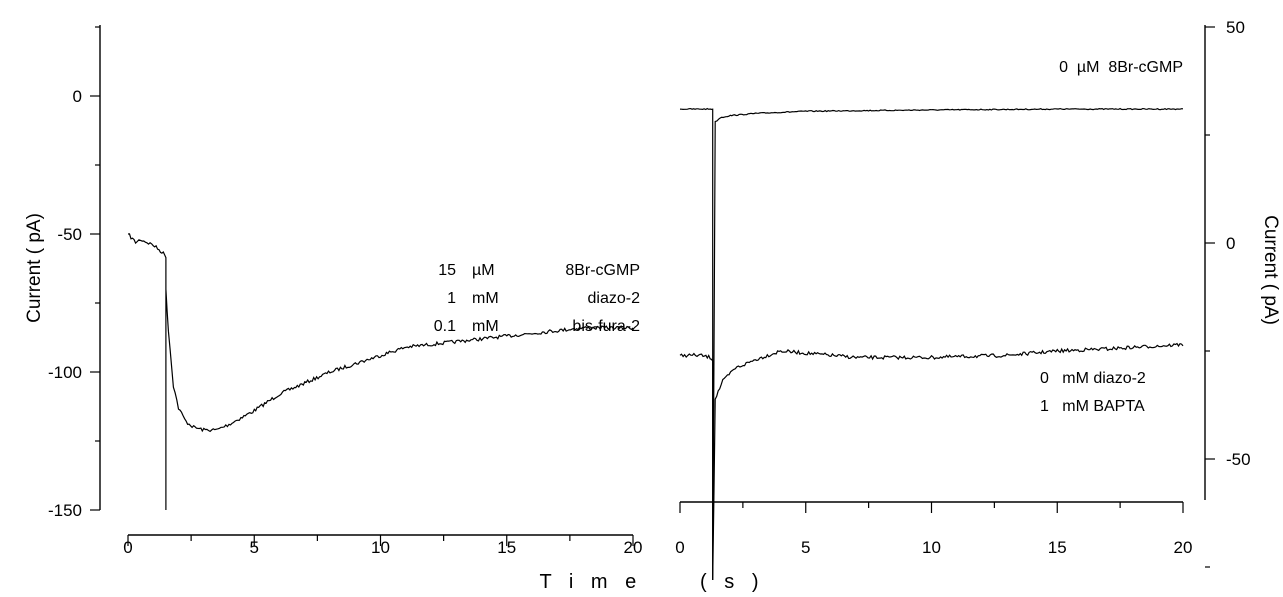 This screenshot has width=1283, height=597. Describe the element at coordinates (485, 326) in the screenshot. I see `left-ann-3-unit: mM` at that location.